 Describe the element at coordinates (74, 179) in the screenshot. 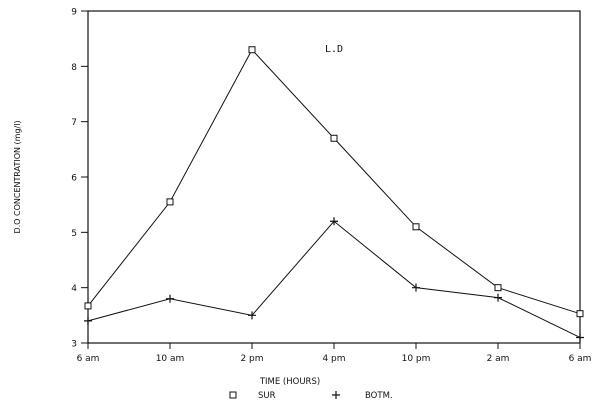

I see `y-tick-label: 6` at that location.